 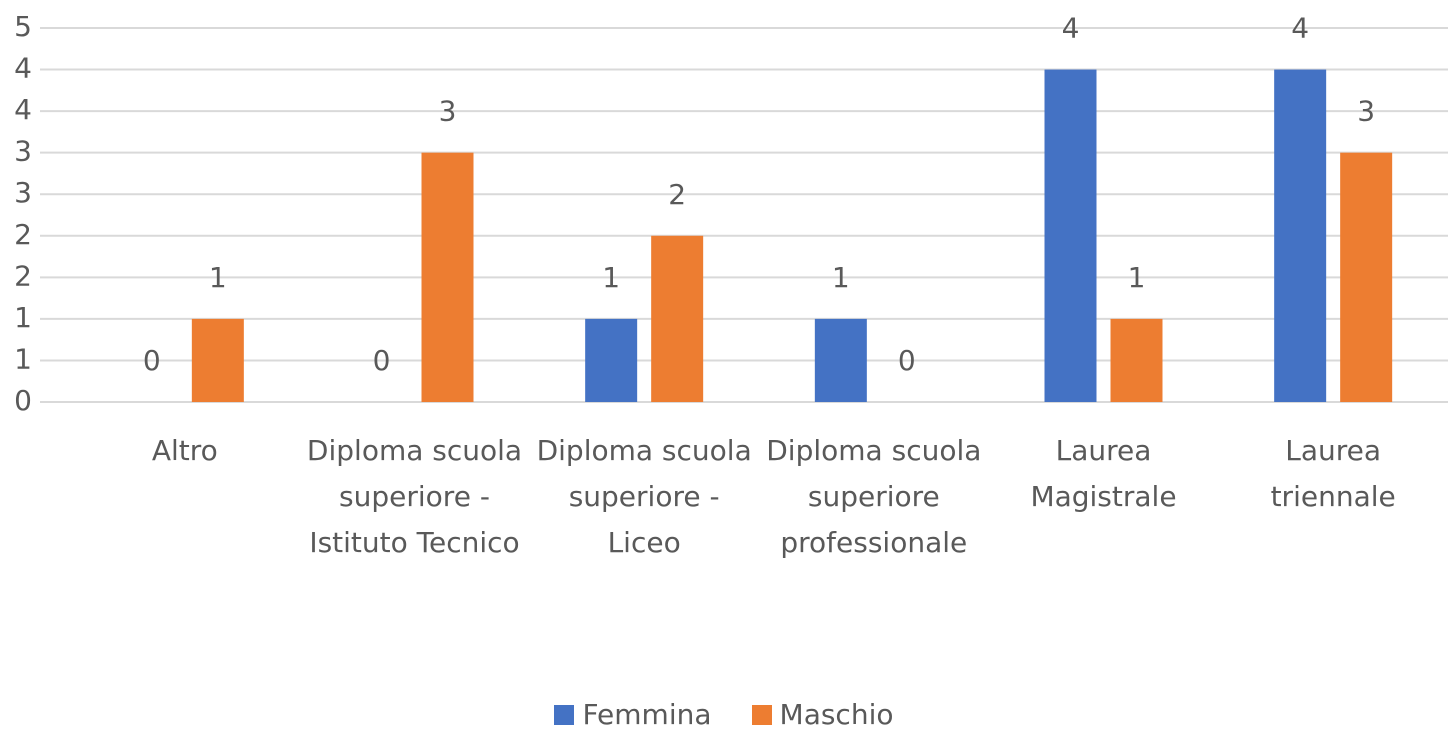 I want to click on x-tick-label: Altro, so click(x=184, y=450).